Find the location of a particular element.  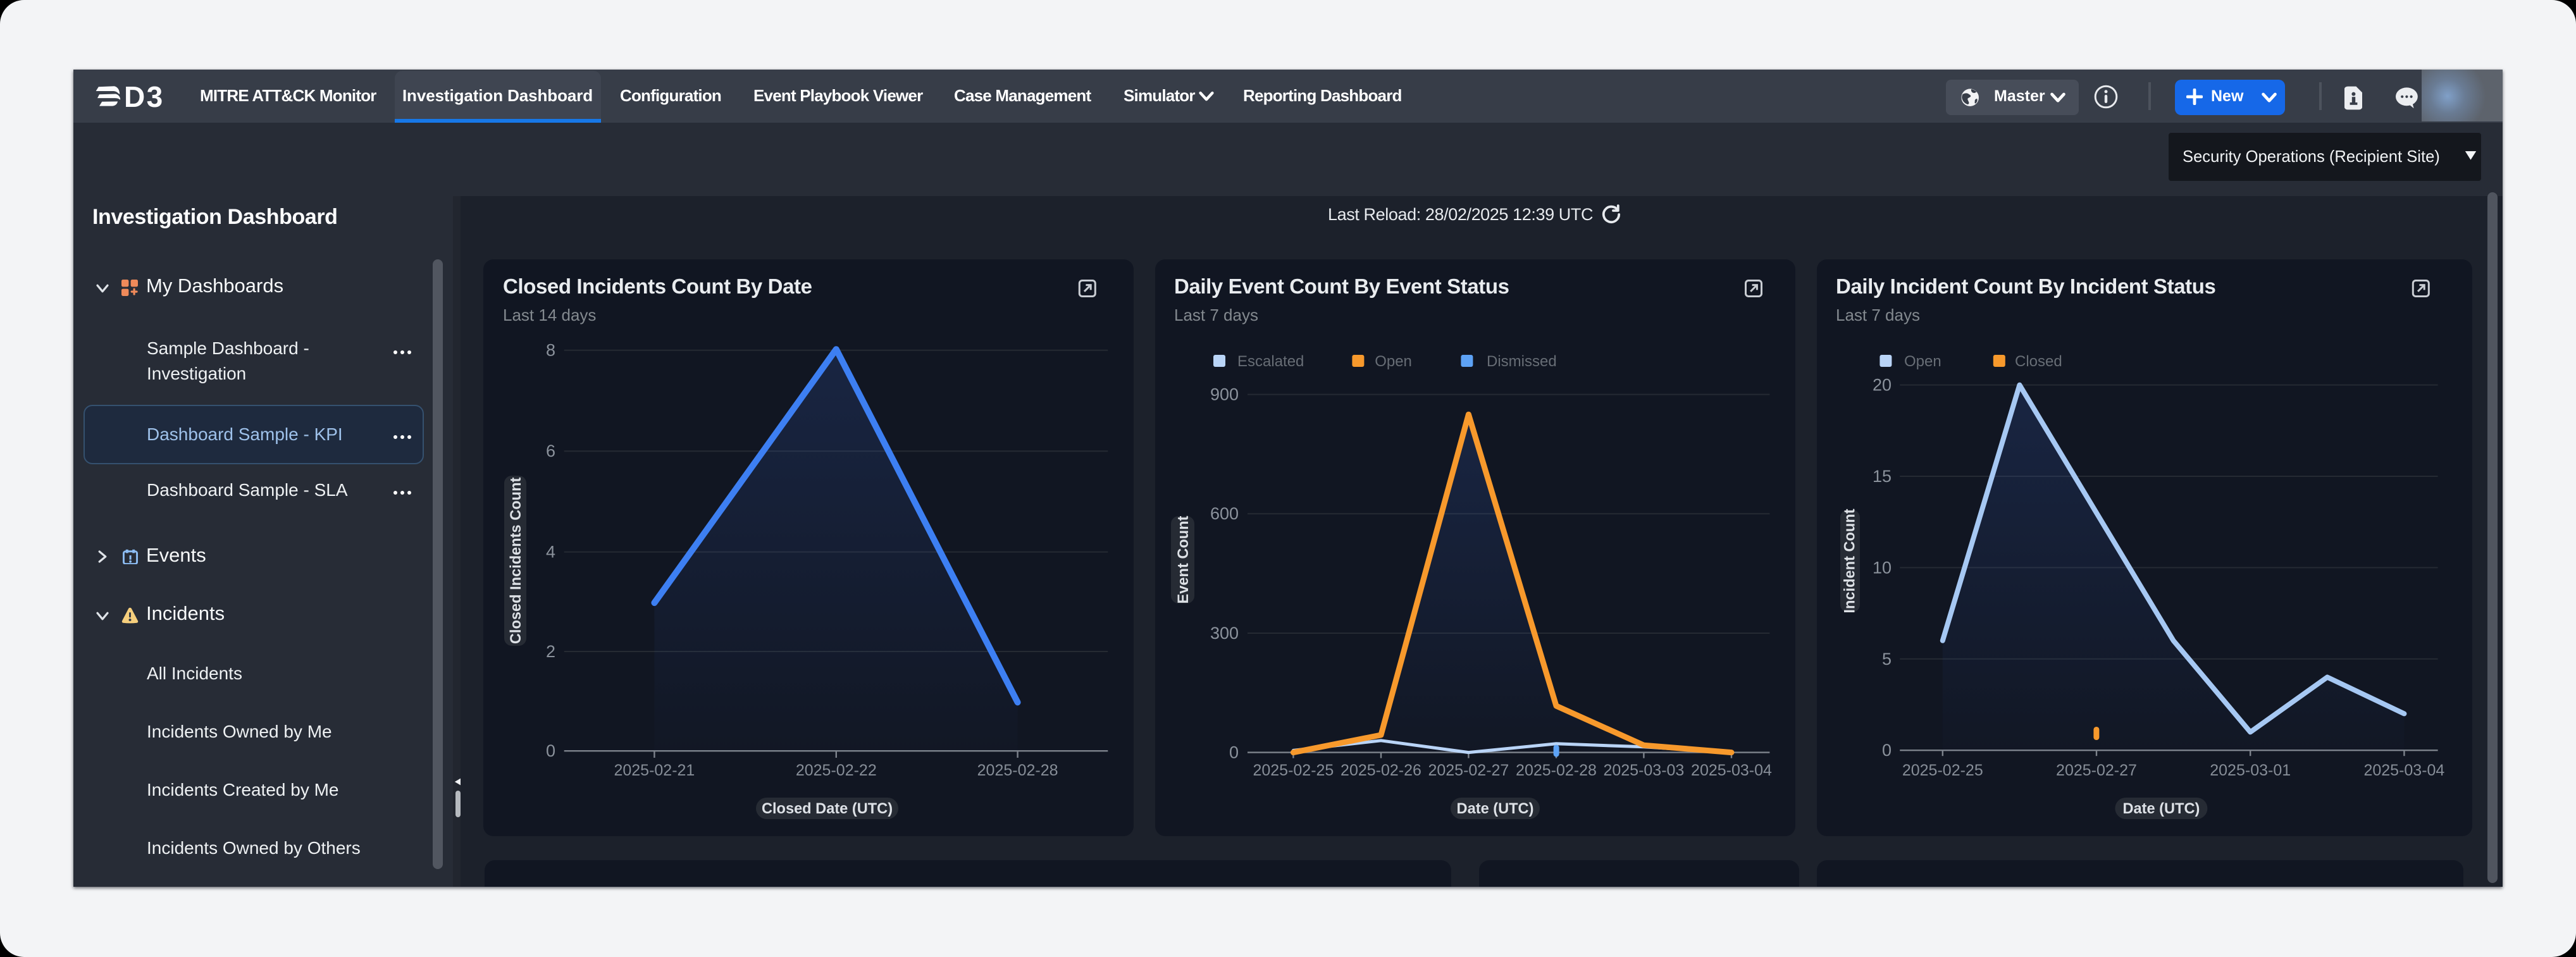

svg-text: Closed Incidents Count By Date is located at coordinates (657, 285).